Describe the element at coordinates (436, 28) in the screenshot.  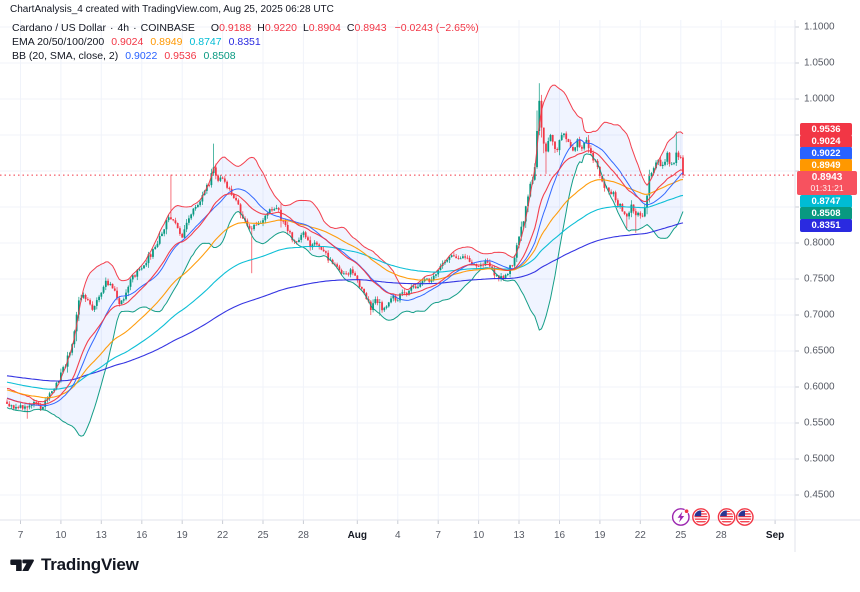
I see `change-value: −0.0243 (−2.65%)` at that location.